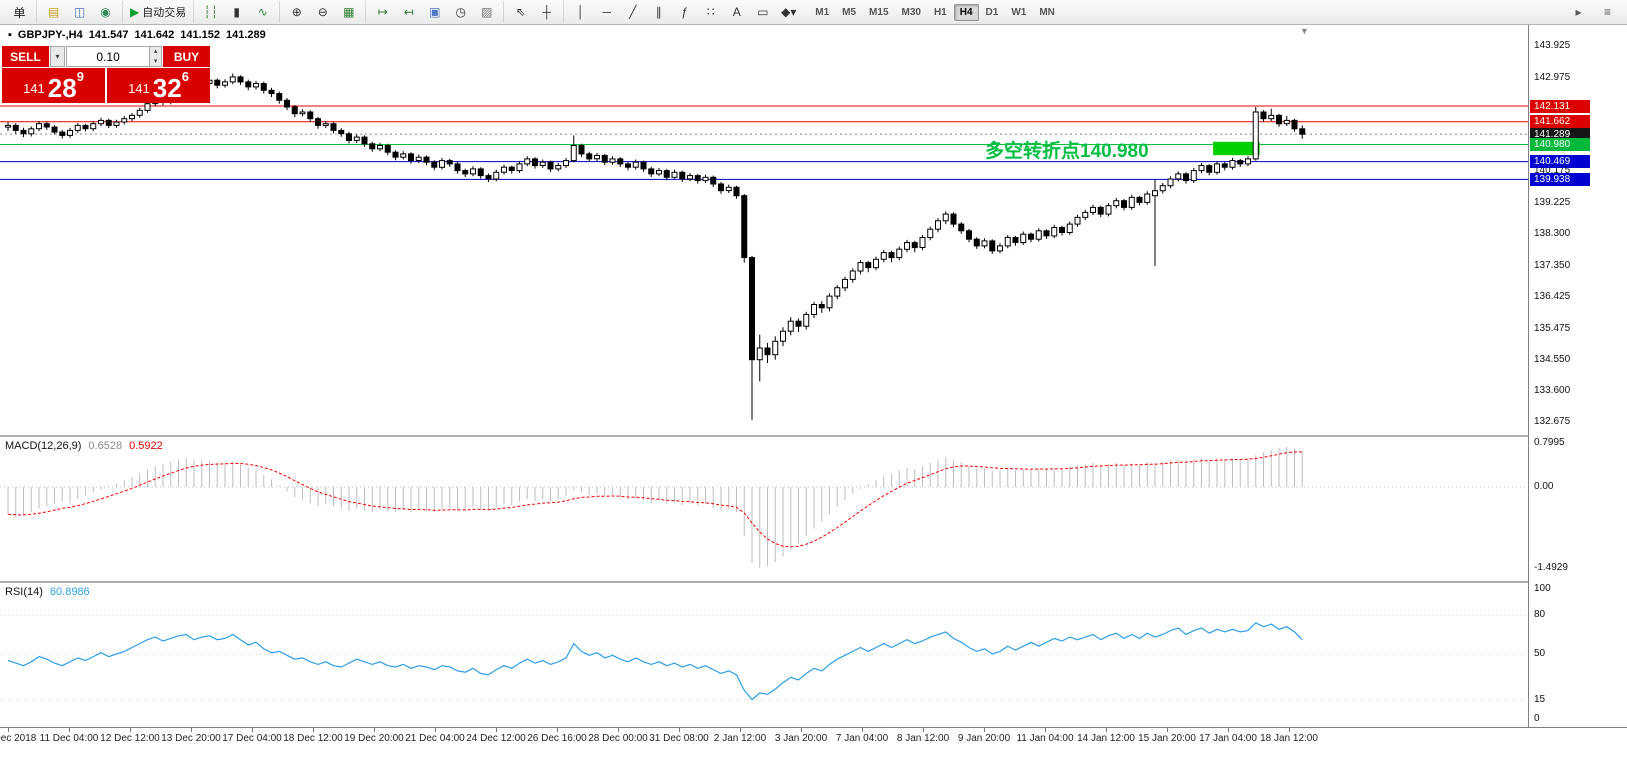 The height and width of the screenshot is (775, 1627). What do you see at coordinates (79, 12) in the screenshot?
I see `charts-window-icon: ◫` at bounding box center [79, 12].